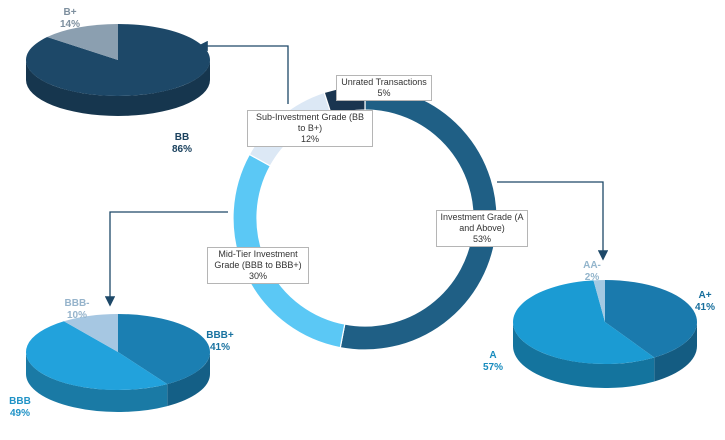 Image resolution: width=725 pixels, height=440 pixels. What do you see at coordinates (493, 367) in the screenshot?
I see `slice-value: 57%` at bounding box center [493, 367].